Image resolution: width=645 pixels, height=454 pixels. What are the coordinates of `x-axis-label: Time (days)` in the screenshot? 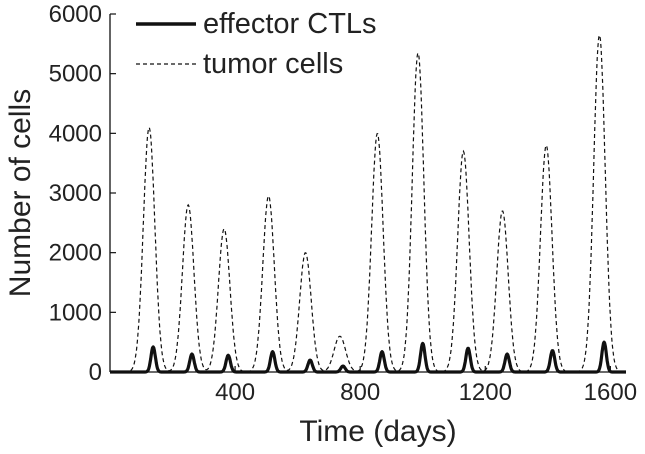 It's located at (377, 431).